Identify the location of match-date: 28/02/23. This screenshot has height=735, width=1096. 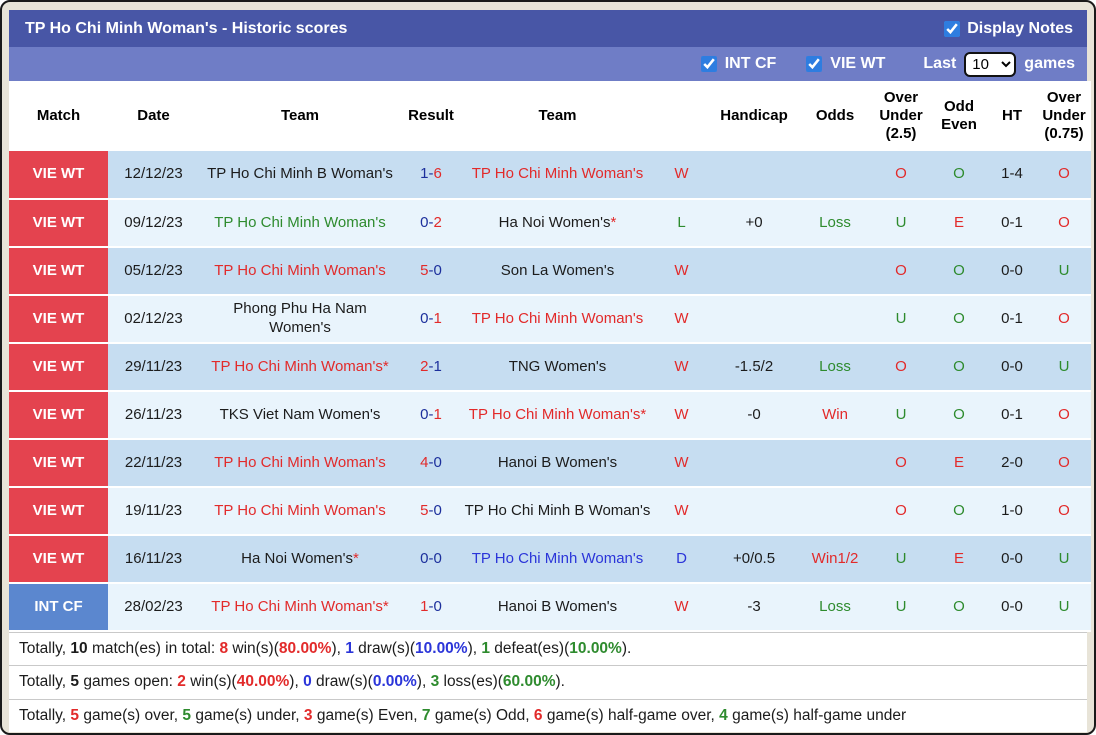
(153, 607).